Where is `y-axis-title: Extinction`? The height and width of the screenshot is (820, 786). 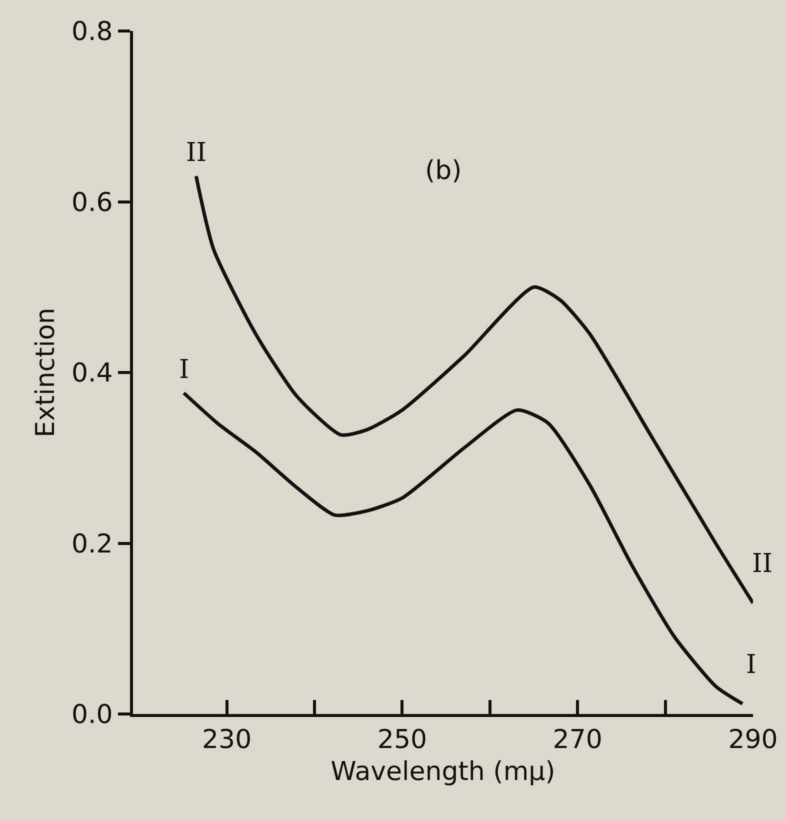
y-axis-title: Extinction is located at coordinates (45, 373).